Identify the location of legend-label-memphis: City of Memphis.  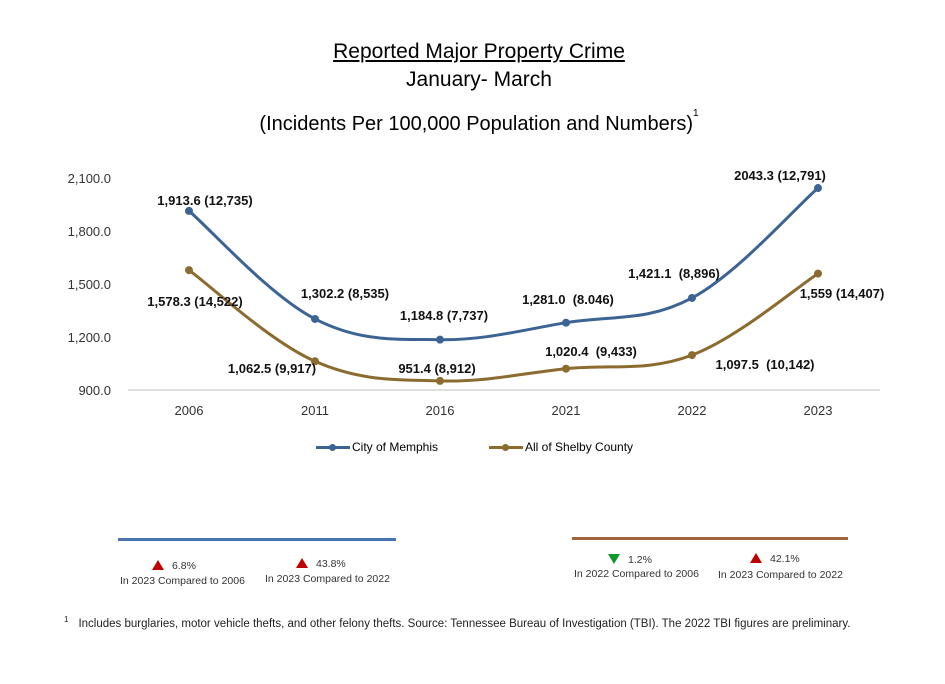
(395, 447).